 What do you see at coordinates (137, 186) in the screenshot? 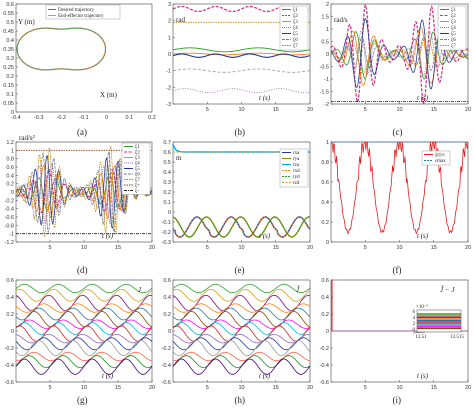
I see `legend-label: ξ+` at bounding box center [137, 186].